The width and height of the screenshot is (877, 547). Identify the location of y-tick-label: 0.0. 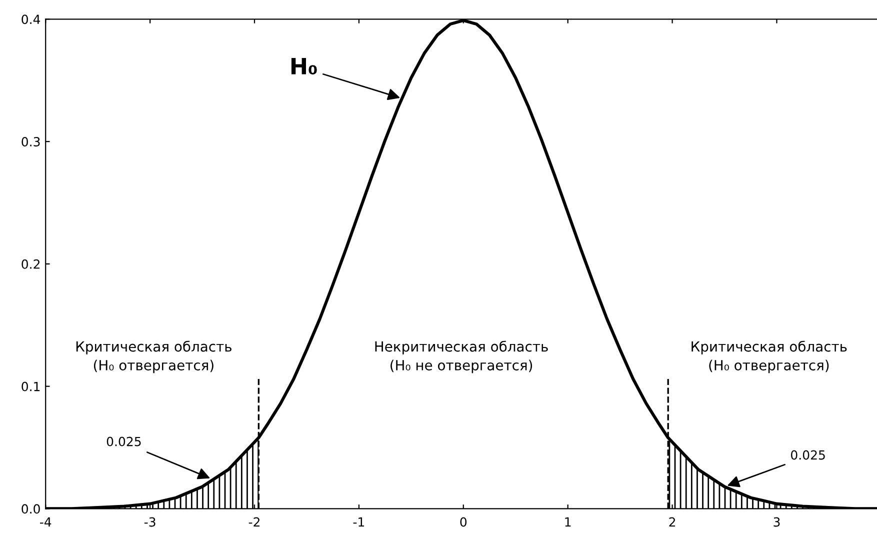
(31, 509).